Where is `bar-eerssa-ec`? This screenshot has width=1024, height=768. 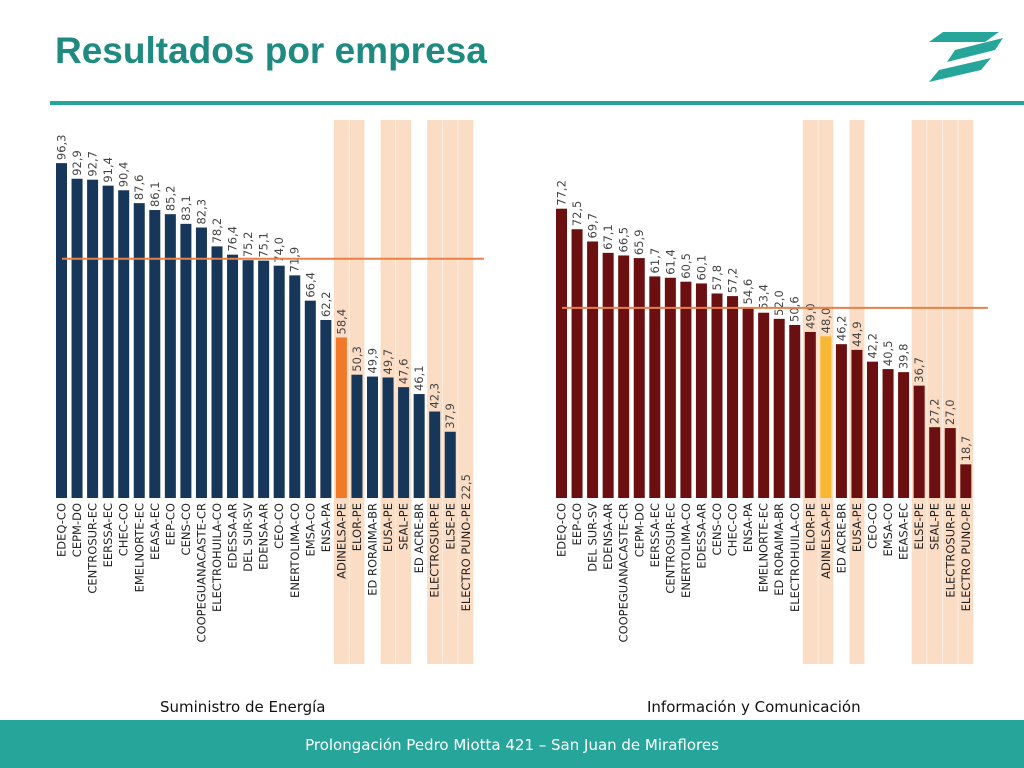 bar-eerssa-ec is located at coordinates (655, 387).